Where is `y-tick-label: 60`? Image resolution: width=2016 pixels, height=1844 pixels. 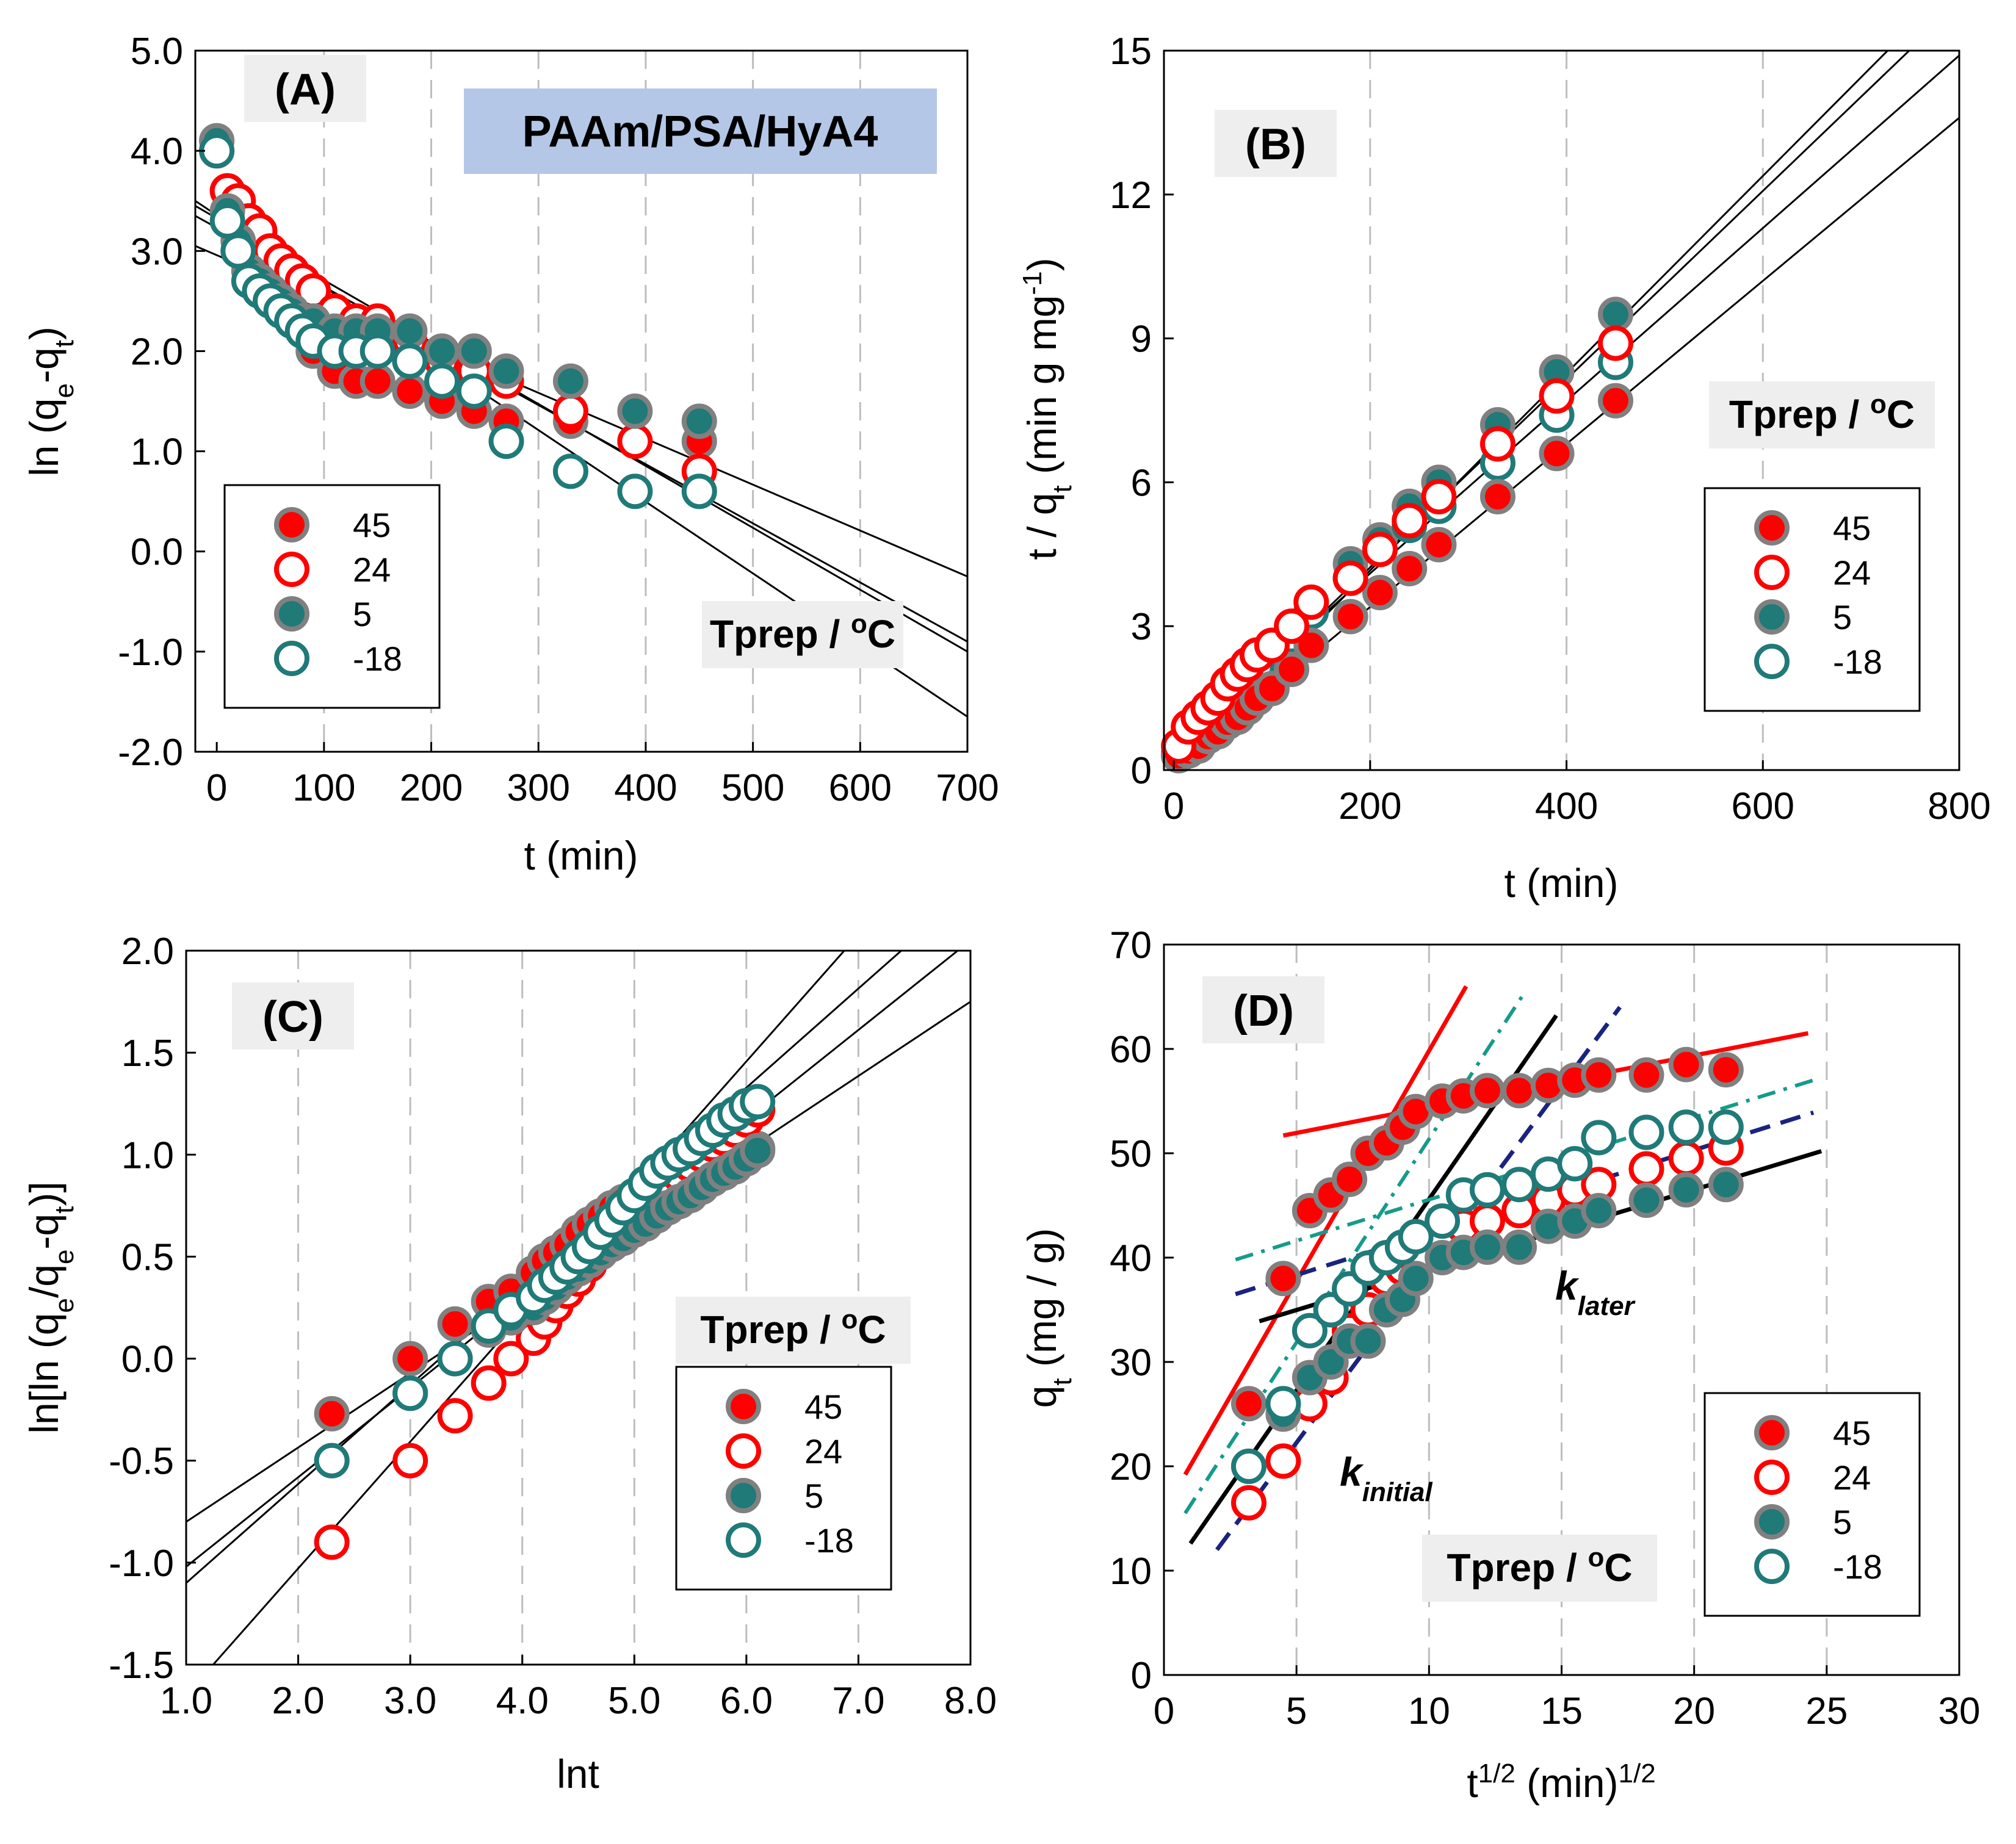
y-tick-label: 60 is located at coordinates (1131, 1050).